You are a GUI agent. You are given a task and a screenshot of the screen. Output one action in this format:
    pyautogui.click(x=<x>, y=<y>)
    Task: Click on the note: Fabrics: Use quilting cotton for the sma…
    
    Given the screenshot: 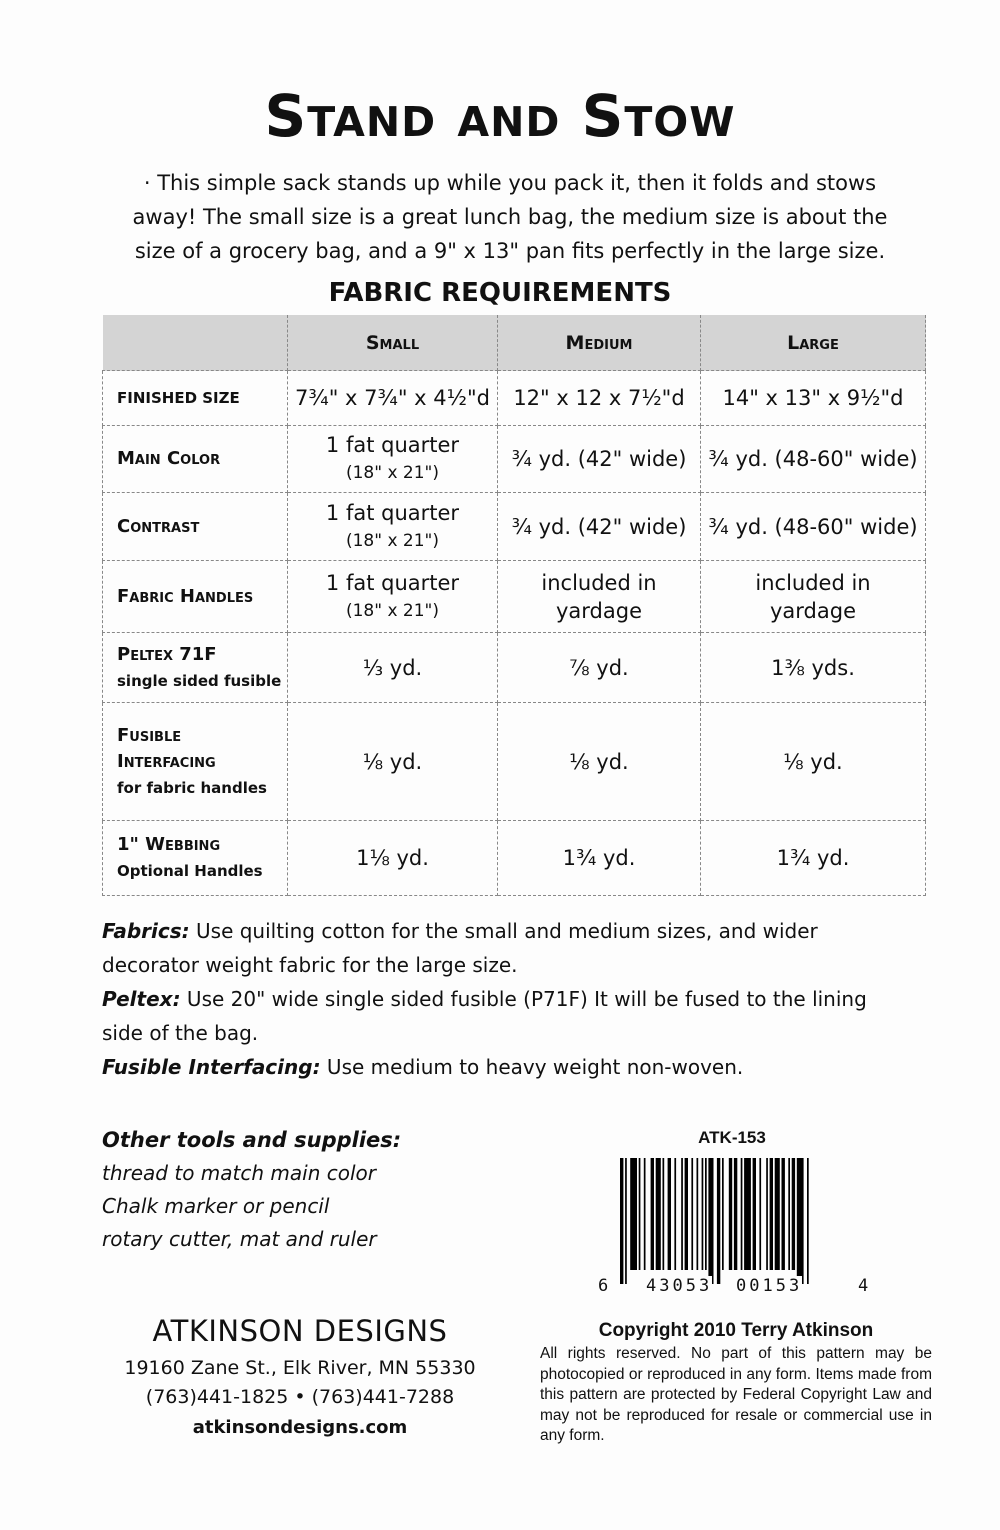 What is the action you would take?
    pyautogui.click(x=492, y=948)
    